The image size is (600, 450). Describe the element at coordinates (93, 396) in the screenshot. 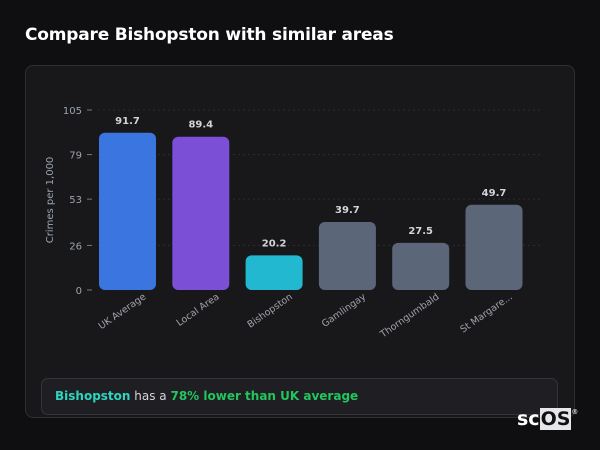

I see `summary-area: Bishopston` at that location.